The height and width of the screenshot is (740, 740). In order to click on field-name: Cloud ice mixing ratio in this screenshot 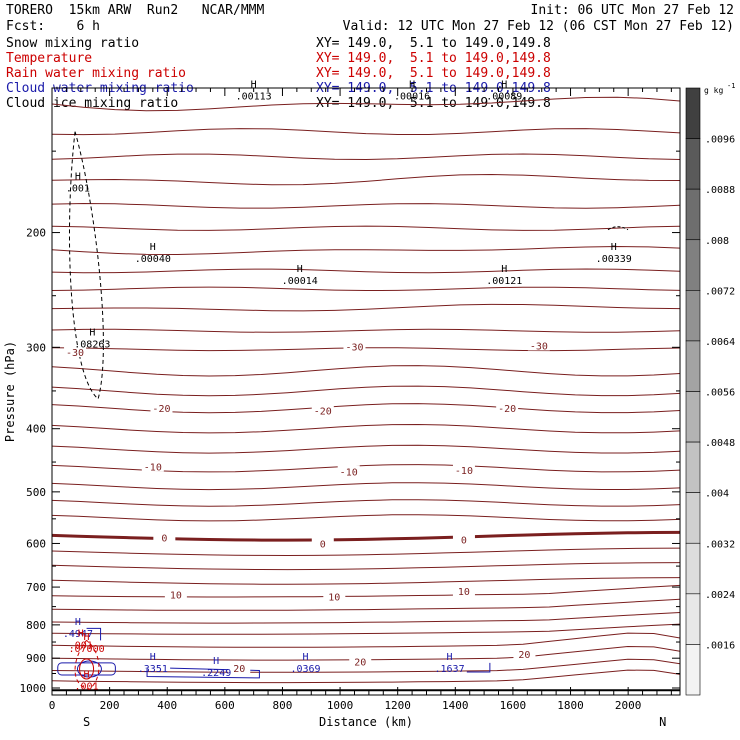, I will do `click(92, 103)`.